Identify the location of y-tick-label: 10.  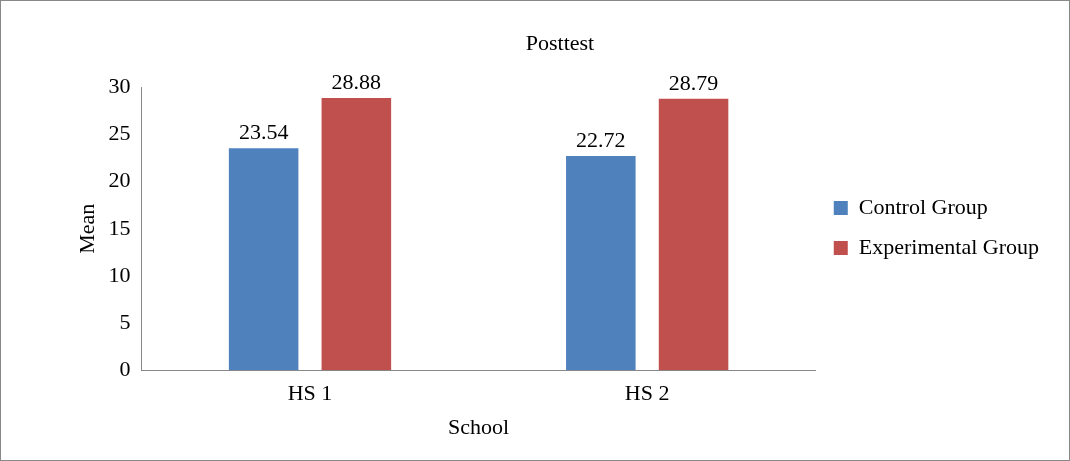
(119, 274).